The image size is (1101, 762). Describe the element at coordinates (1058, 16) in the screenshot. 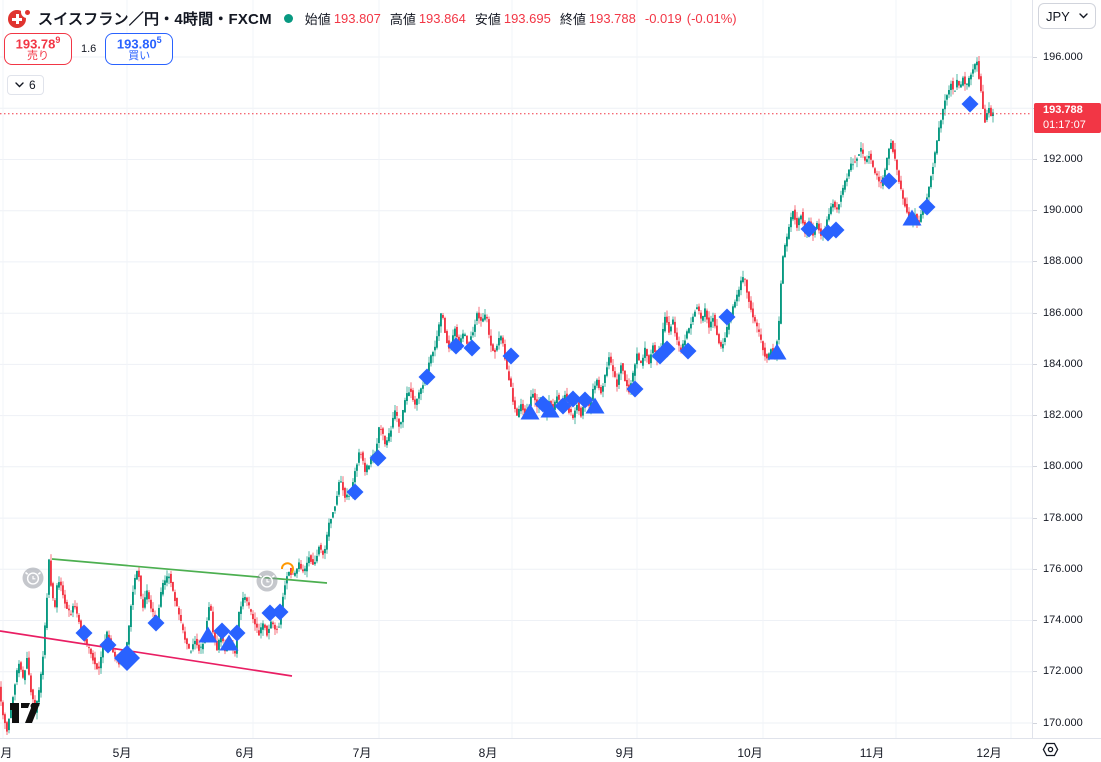

I see `currency-dropdown-value: JPY` at that location.